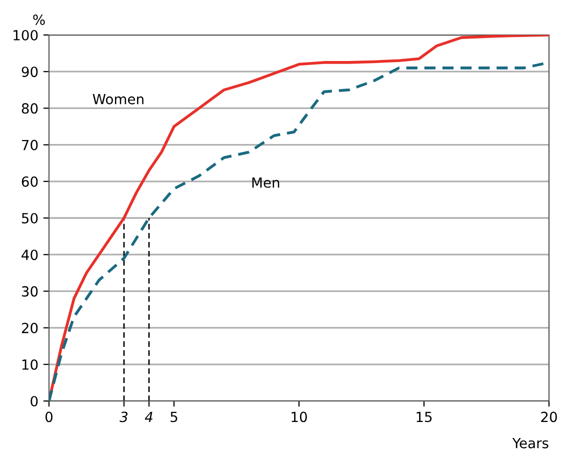  Describe the element at coordinates (530, 443) in the screenshot. I see `x-axis-title: Years` at that location.